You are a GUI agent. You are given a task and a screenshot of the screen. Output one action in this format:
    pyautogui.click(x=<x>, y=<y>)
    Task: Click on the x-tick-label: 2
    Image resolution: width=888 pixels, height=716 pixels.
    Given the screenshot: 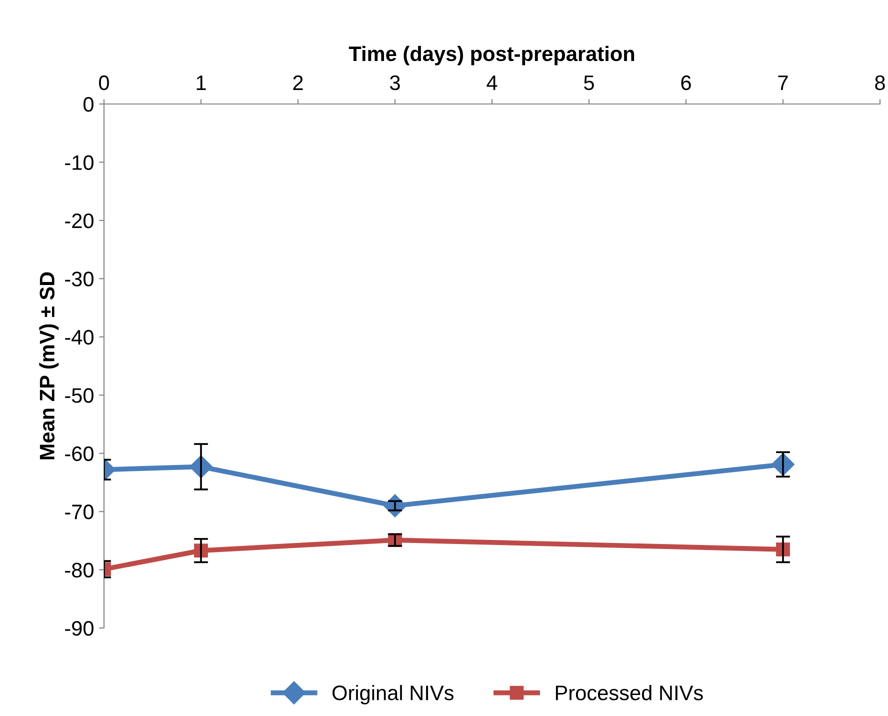 What is the action you would take?
    pyautogui.click(x=298, y=82)
    